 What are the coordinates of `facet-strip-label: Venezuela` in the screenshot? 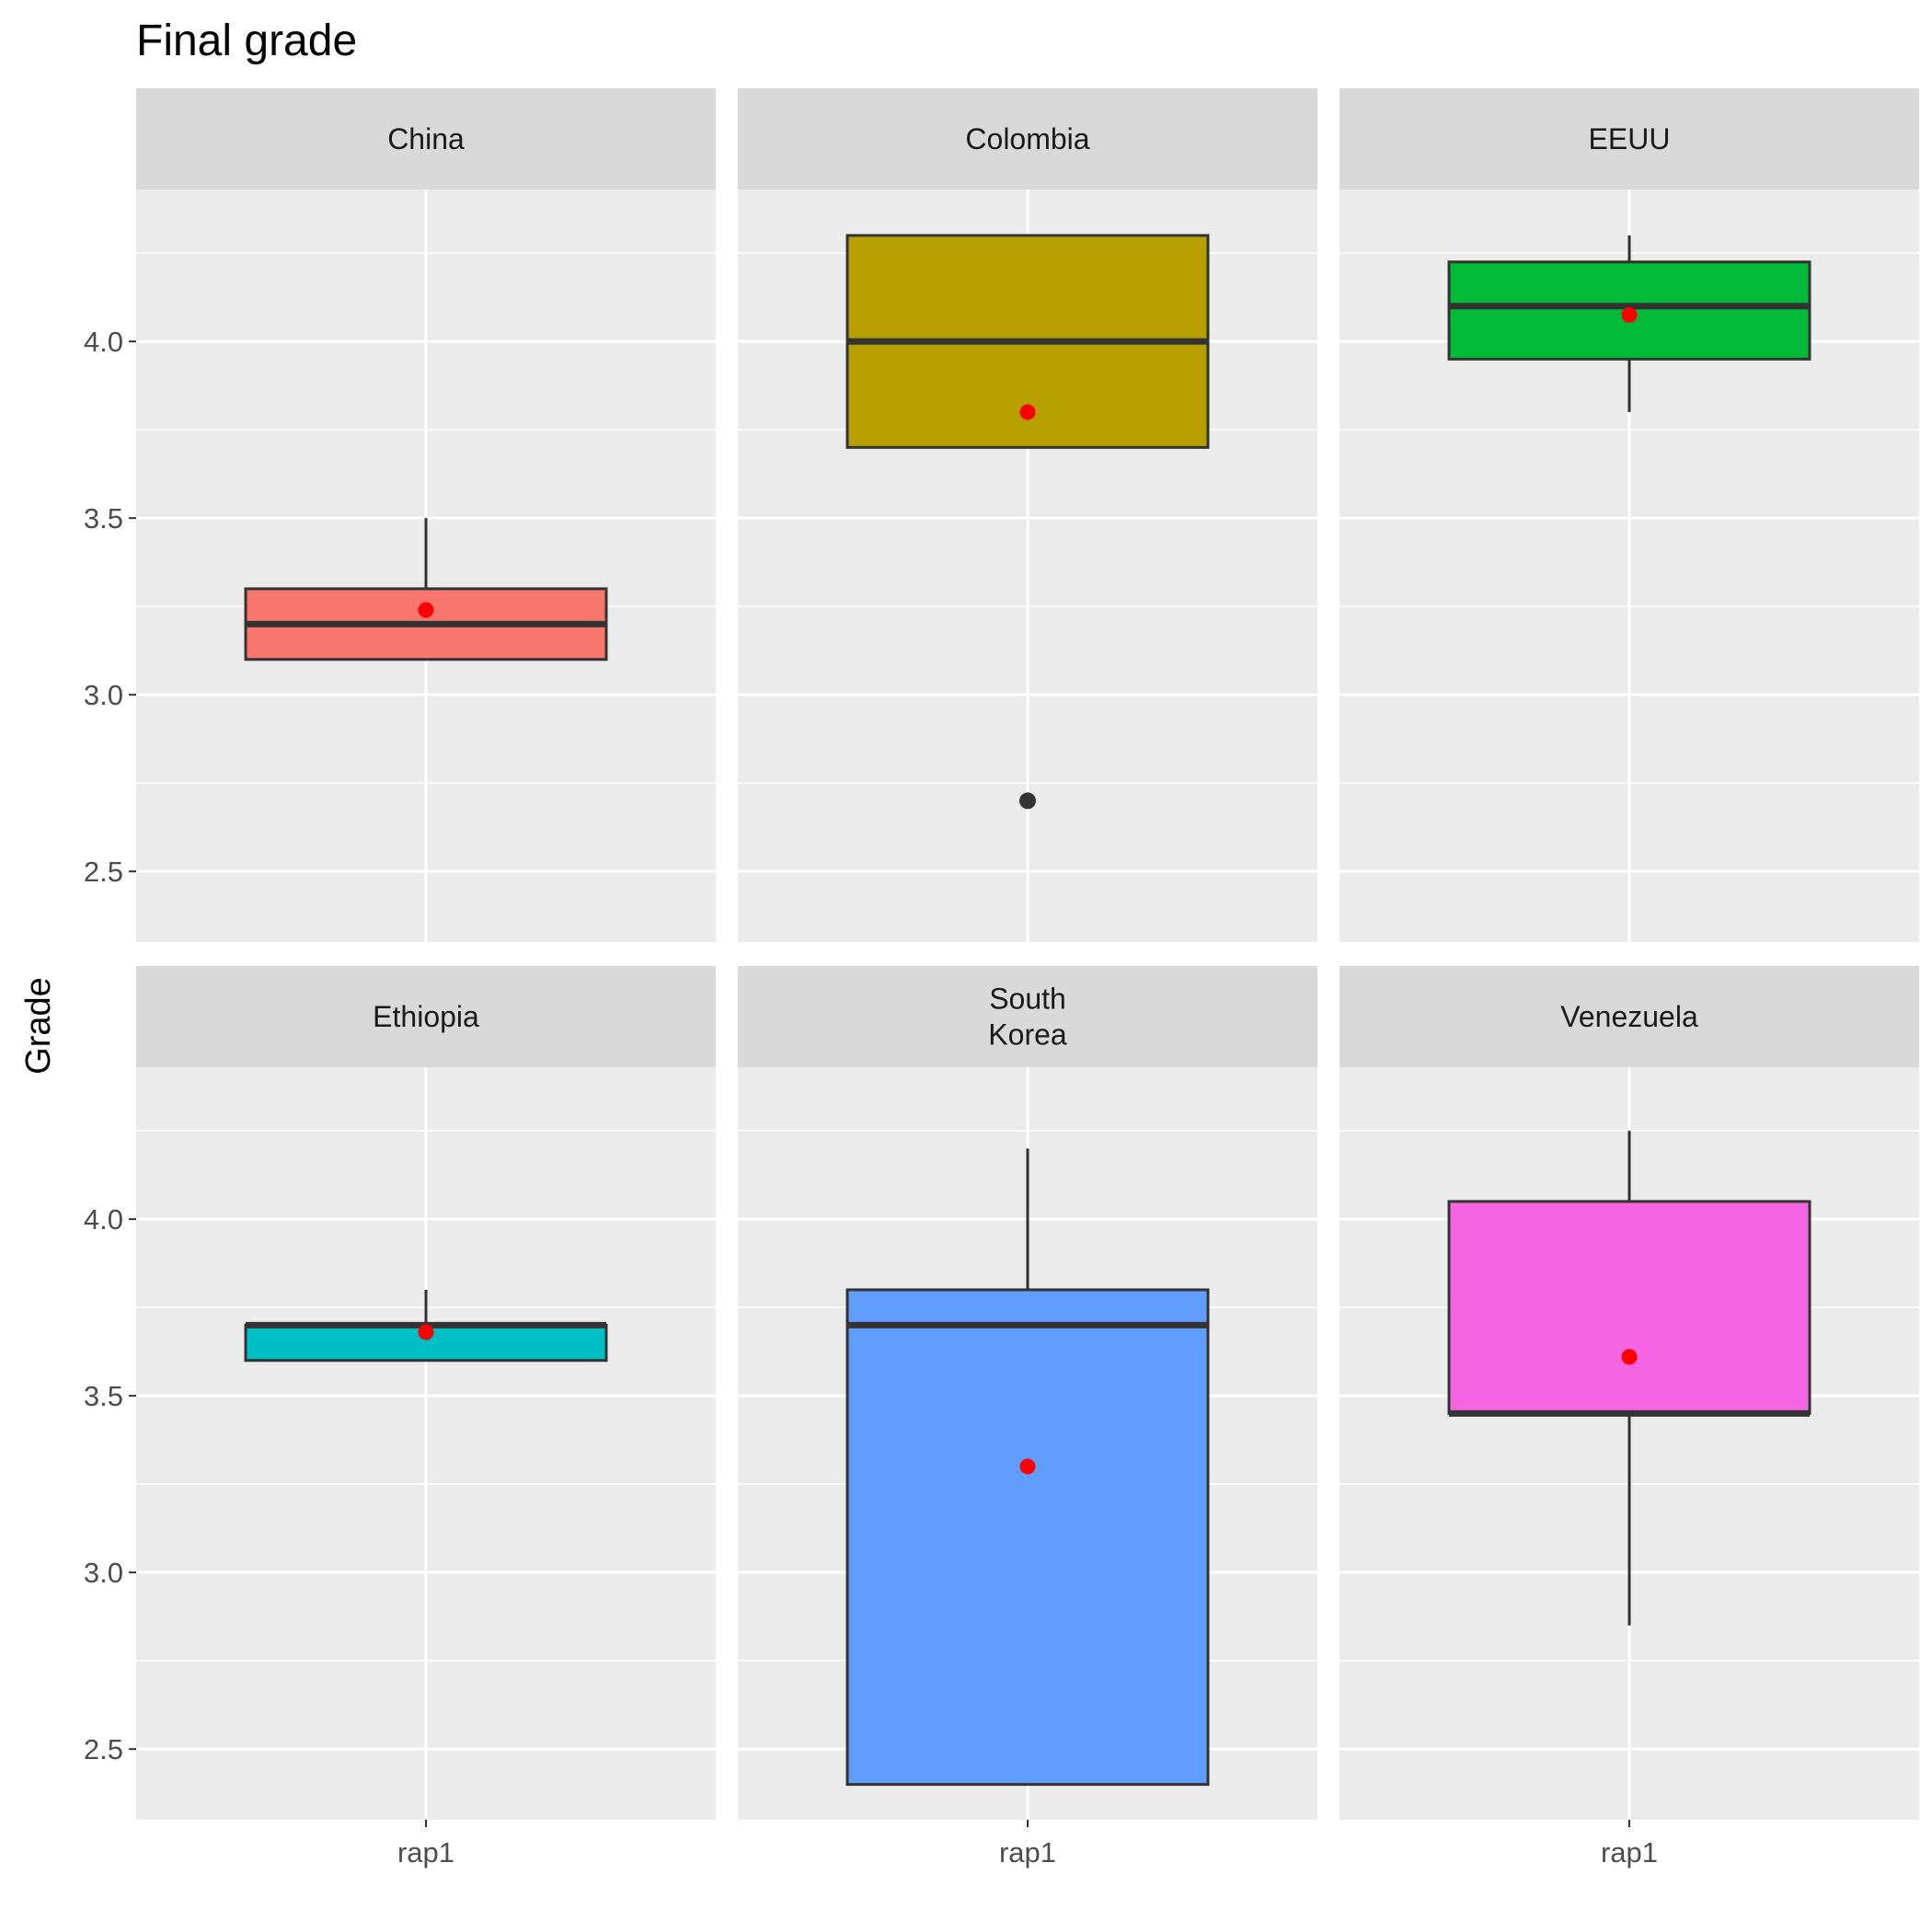 It's located at (1629, 1016).